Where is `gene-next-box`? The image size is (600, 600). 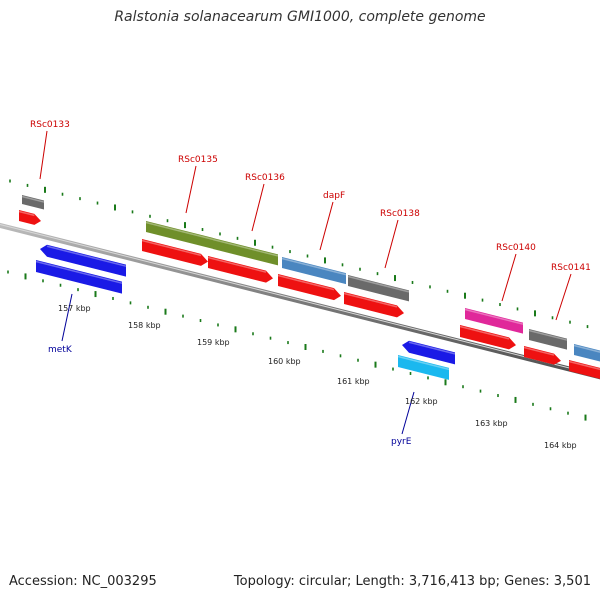 gene-next-box is located at coordinates (587, 353).